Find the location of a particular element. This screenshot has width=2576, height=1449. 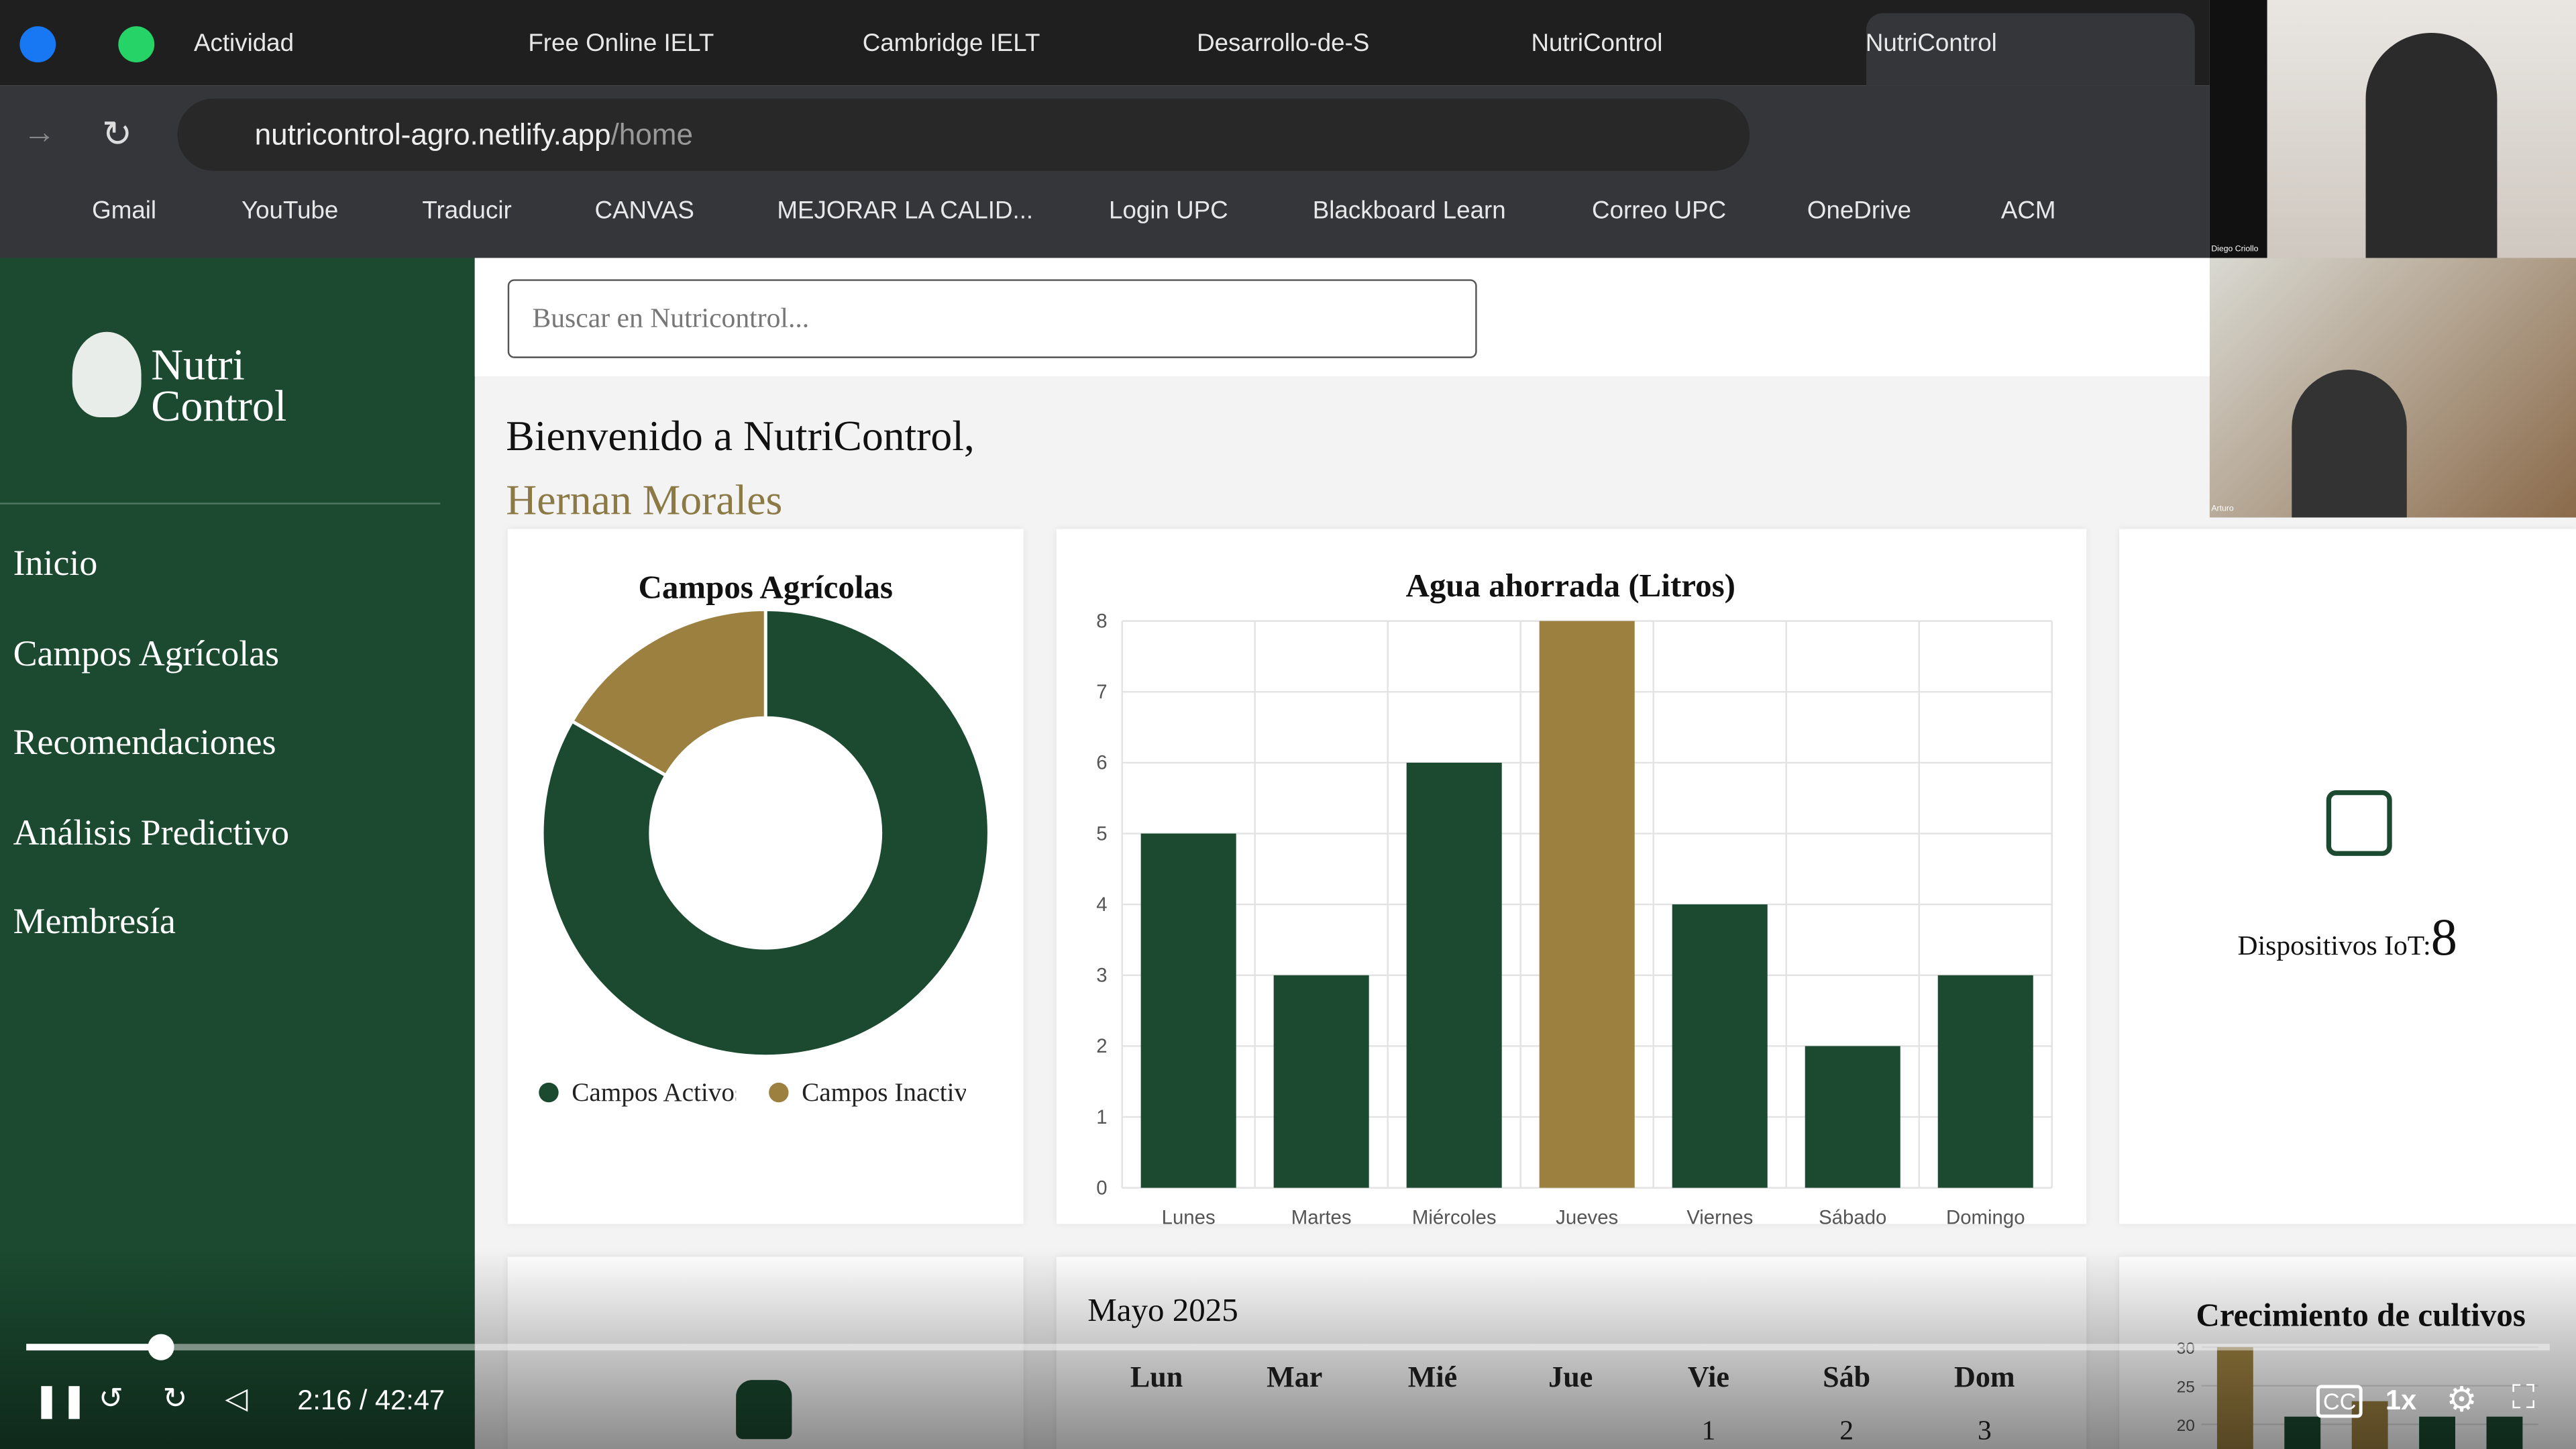

forward-10-button: ↻ is located at coordinates (175, 1398).